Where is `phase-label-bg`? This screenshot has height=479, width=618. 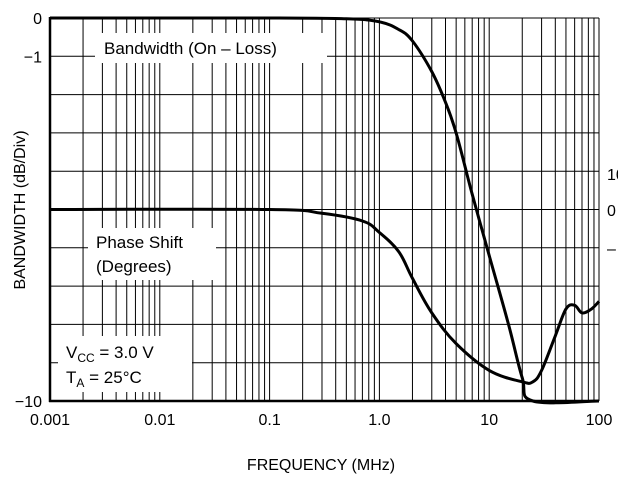
phase-label-bg is located at coordinates (152, 254).